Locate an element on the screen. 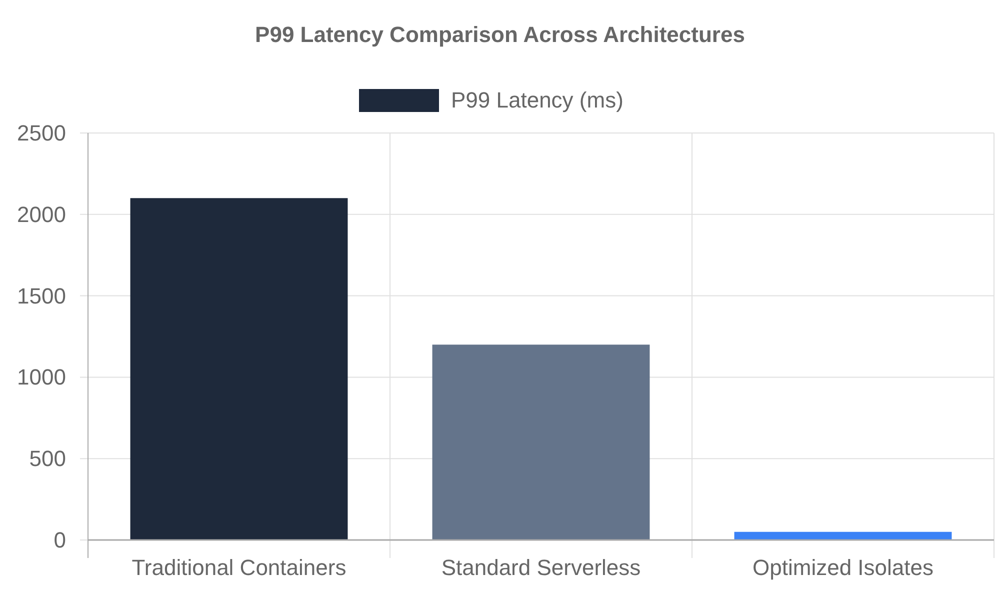 The height and width of the screenshot is (600, 1000). x-tick-label: Standard Serverless is located at coordinates (541, 567).